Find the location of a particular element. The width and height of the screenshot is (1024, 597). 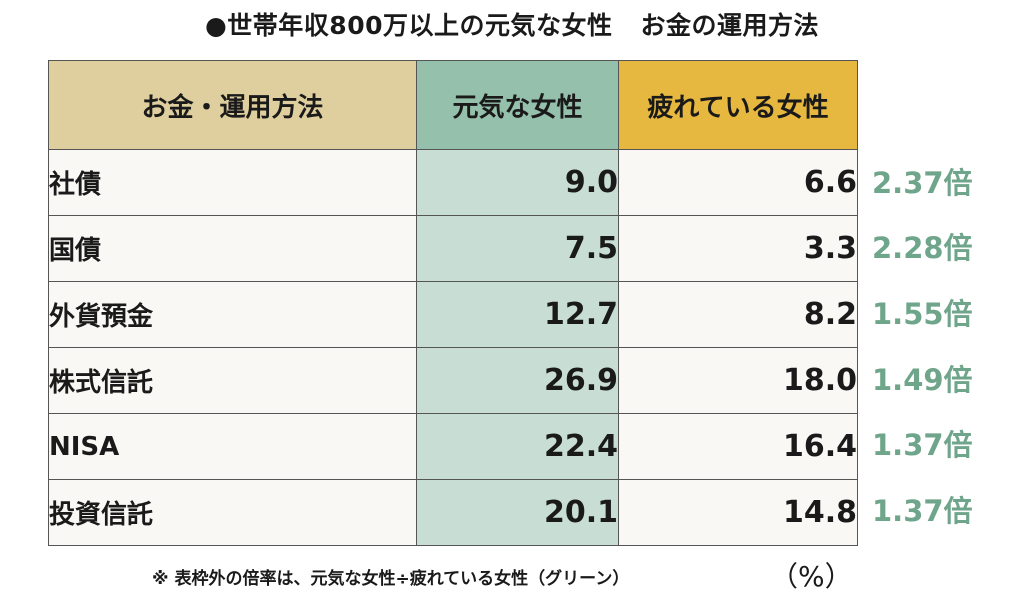

footnote: ※ 表枠外の倍率は、元気な女性÷疲れている女性（グリーン） is located at coordinates (391, 579).